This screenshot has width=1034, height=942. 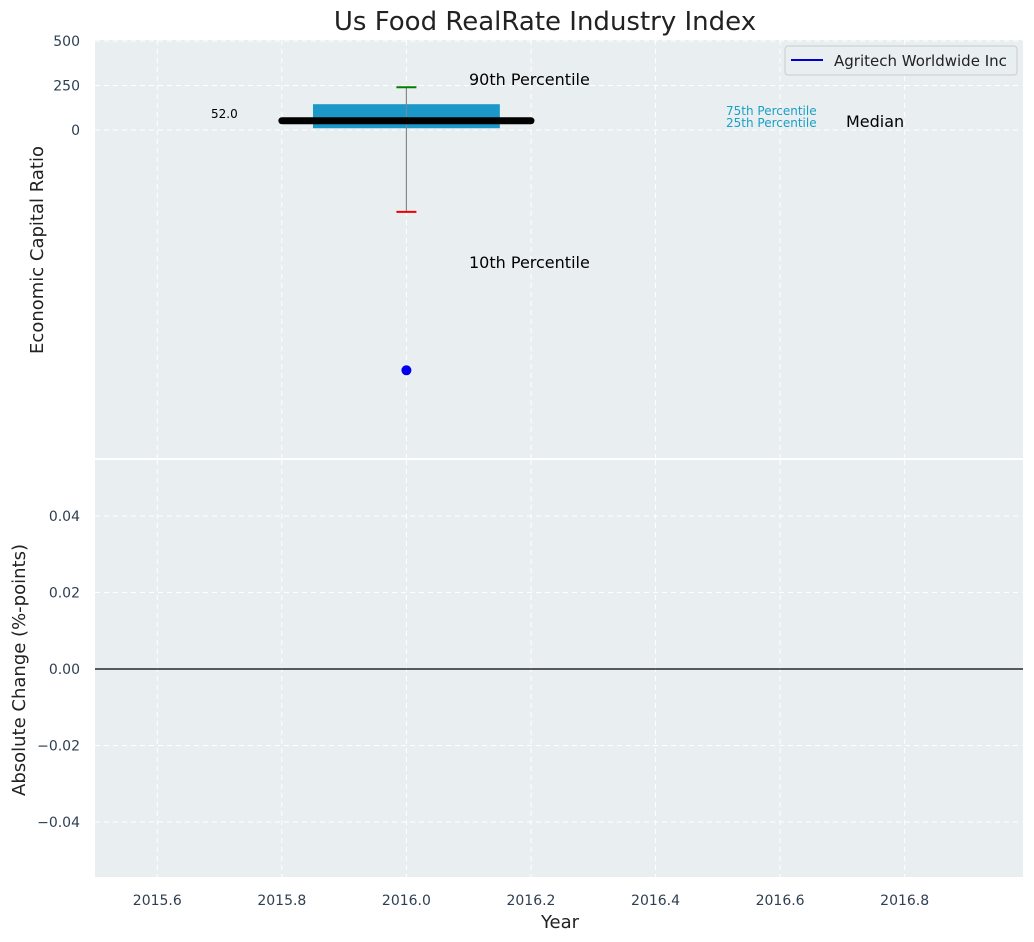 What do you see at coordinates (780, 901) in the screenshot?
I see `x-tick-label: 2016.6` at bounding box center [780, 901].